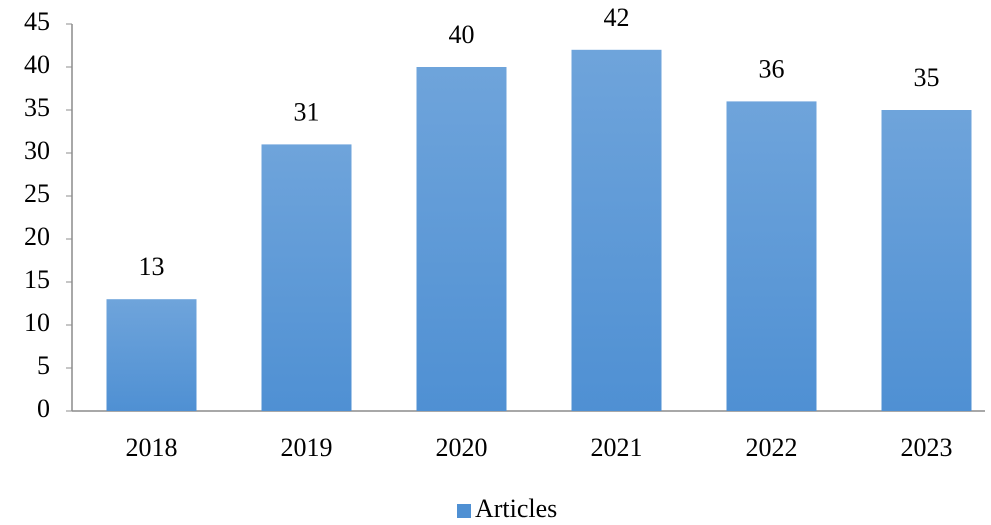 This screenshot has height=525, width=991. Describe the element at coordinates (772, 68) in the screenshot. I see `data-label: 36` at that location.